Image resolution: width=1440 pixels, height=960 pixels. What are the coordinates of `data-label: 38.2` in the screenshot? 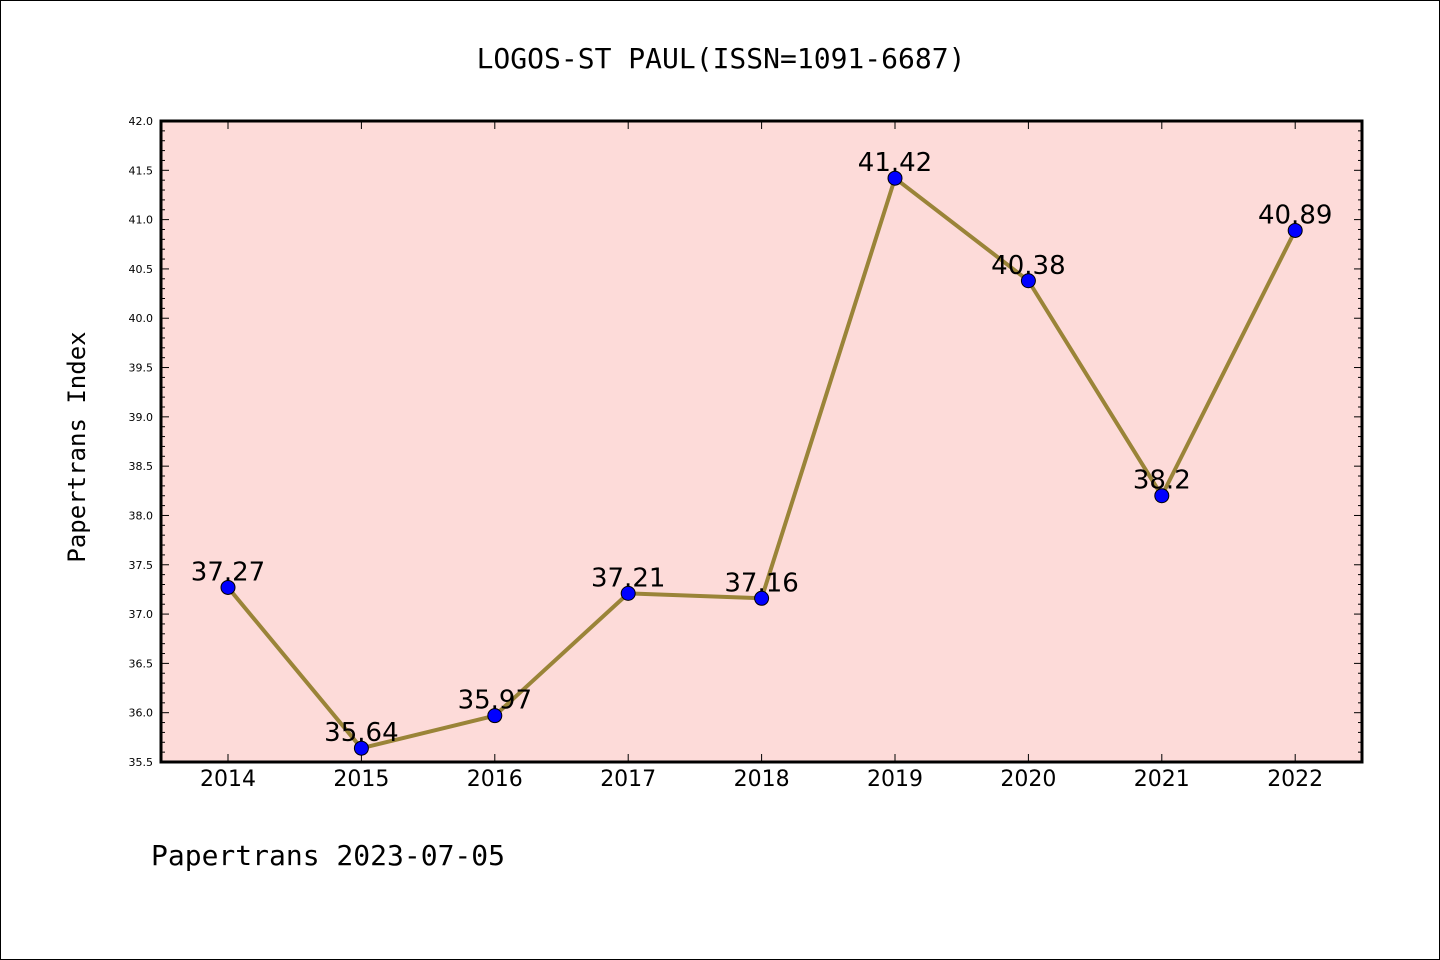 It's located at (1162, 481).